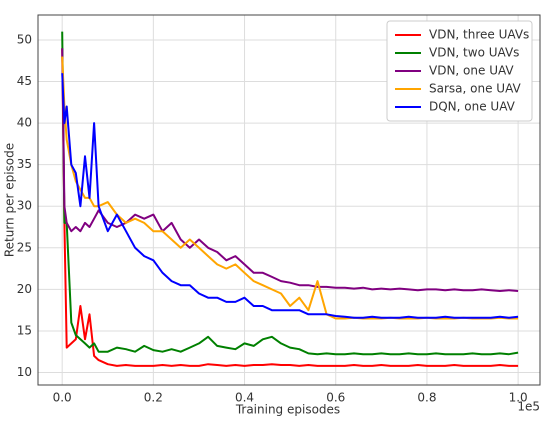  What do you see at coordinates (24, 206) in the screenshot?
I see `y-tick-label: 30` at bounding box center [24, 206].